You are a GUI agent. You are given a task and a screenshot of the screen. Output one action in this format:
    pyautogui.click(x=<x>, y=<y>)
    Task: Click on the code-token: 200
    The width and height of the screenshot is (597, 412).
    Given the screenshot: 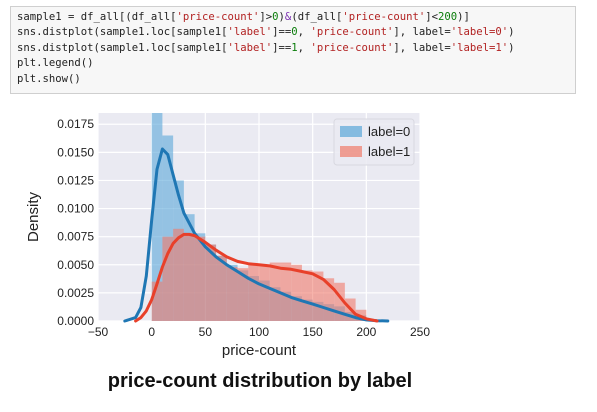 What is the action you would take?
    pyautogui.click(x=448, y=17)
    